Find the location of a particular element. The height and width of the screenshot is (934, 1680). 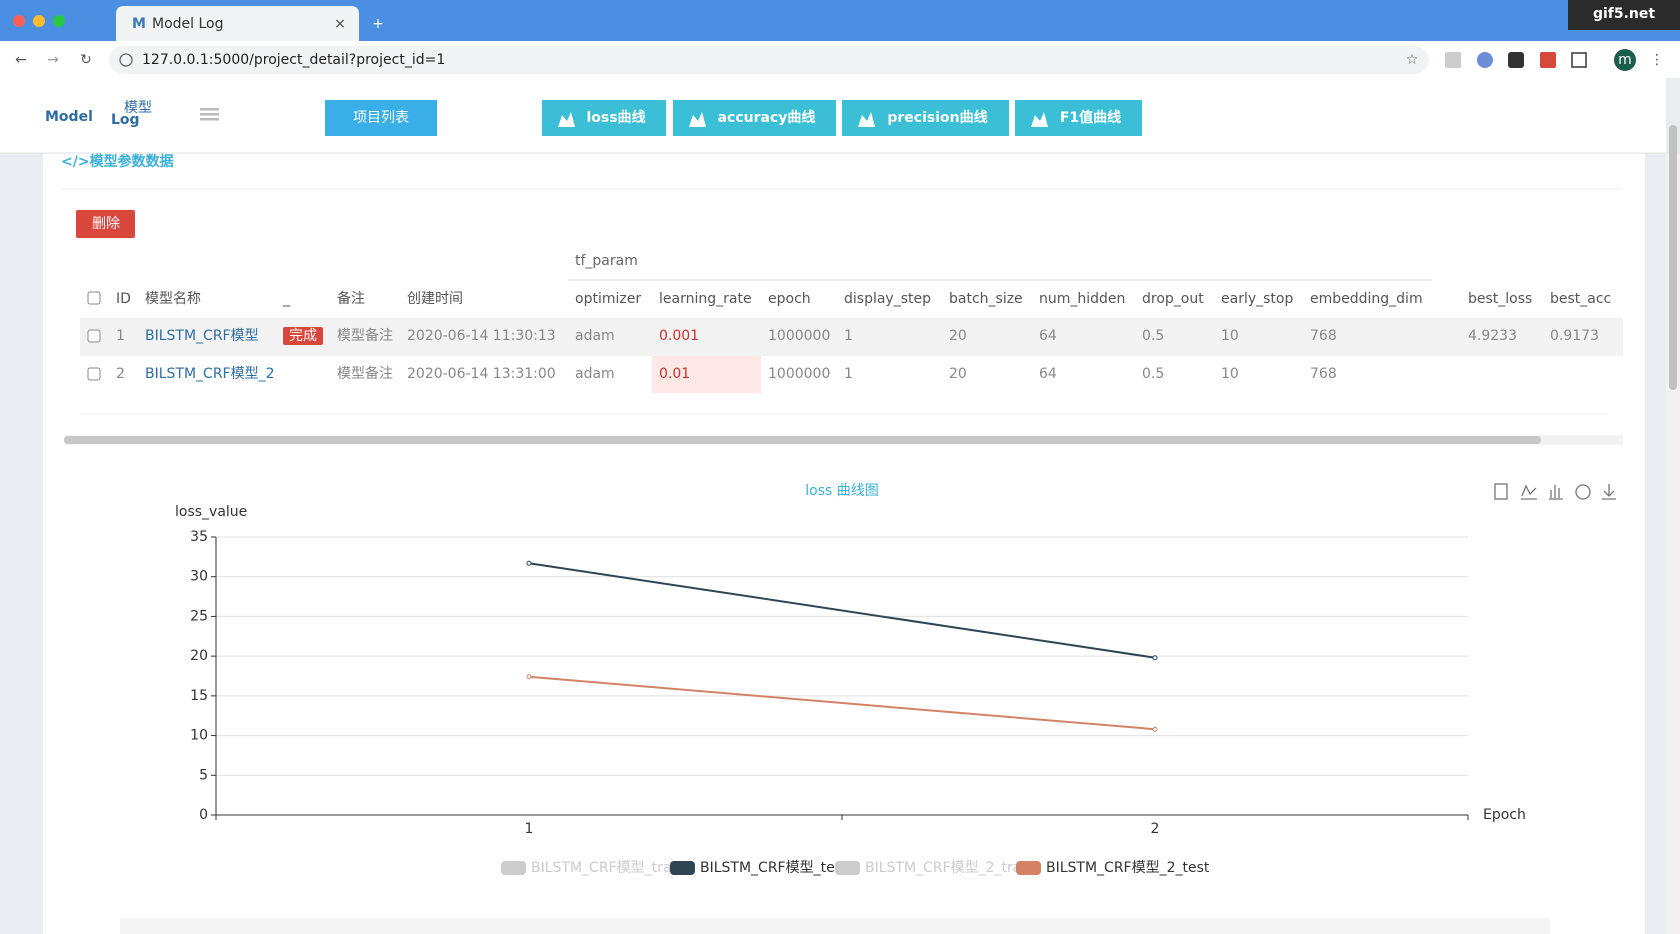

delete-button is located at coordinates (105, 224).